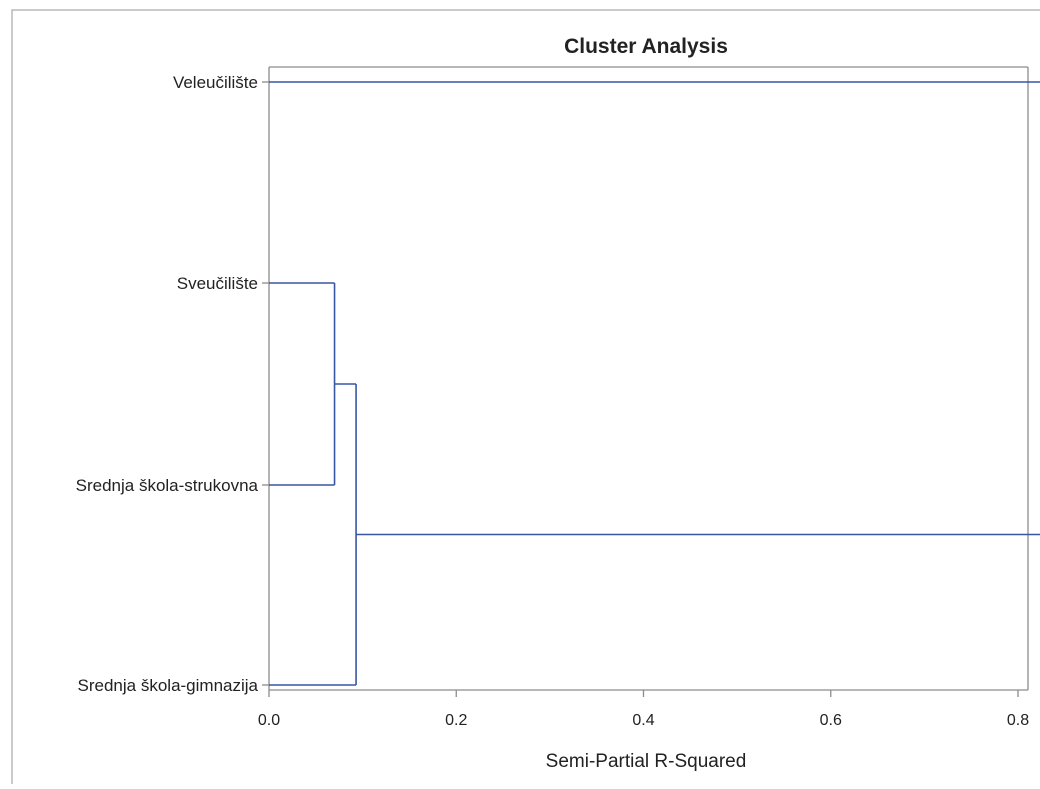 The image size is (1040, 789). I want to click on leaf-label: Veleučilište, so click(215, 82).